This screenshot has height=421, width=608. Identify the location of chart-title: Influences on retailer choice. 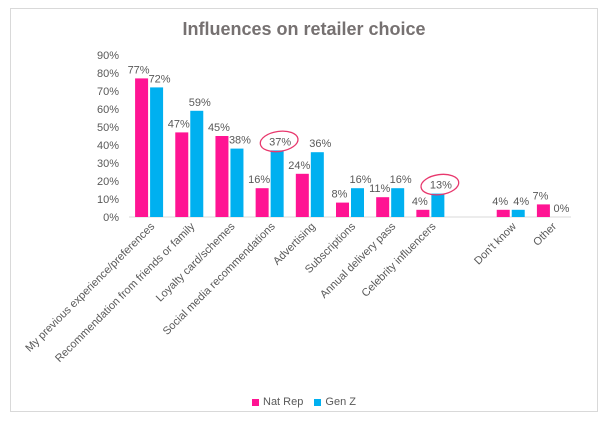
(304, 29).